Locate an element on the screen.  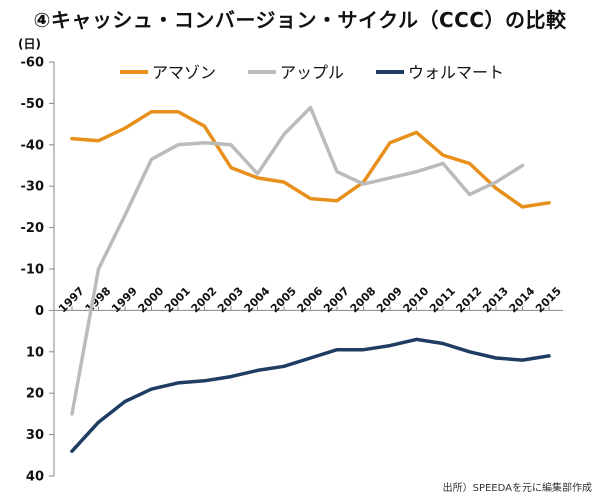
y-tick-label: 10 is located at coordinates (35, 352).